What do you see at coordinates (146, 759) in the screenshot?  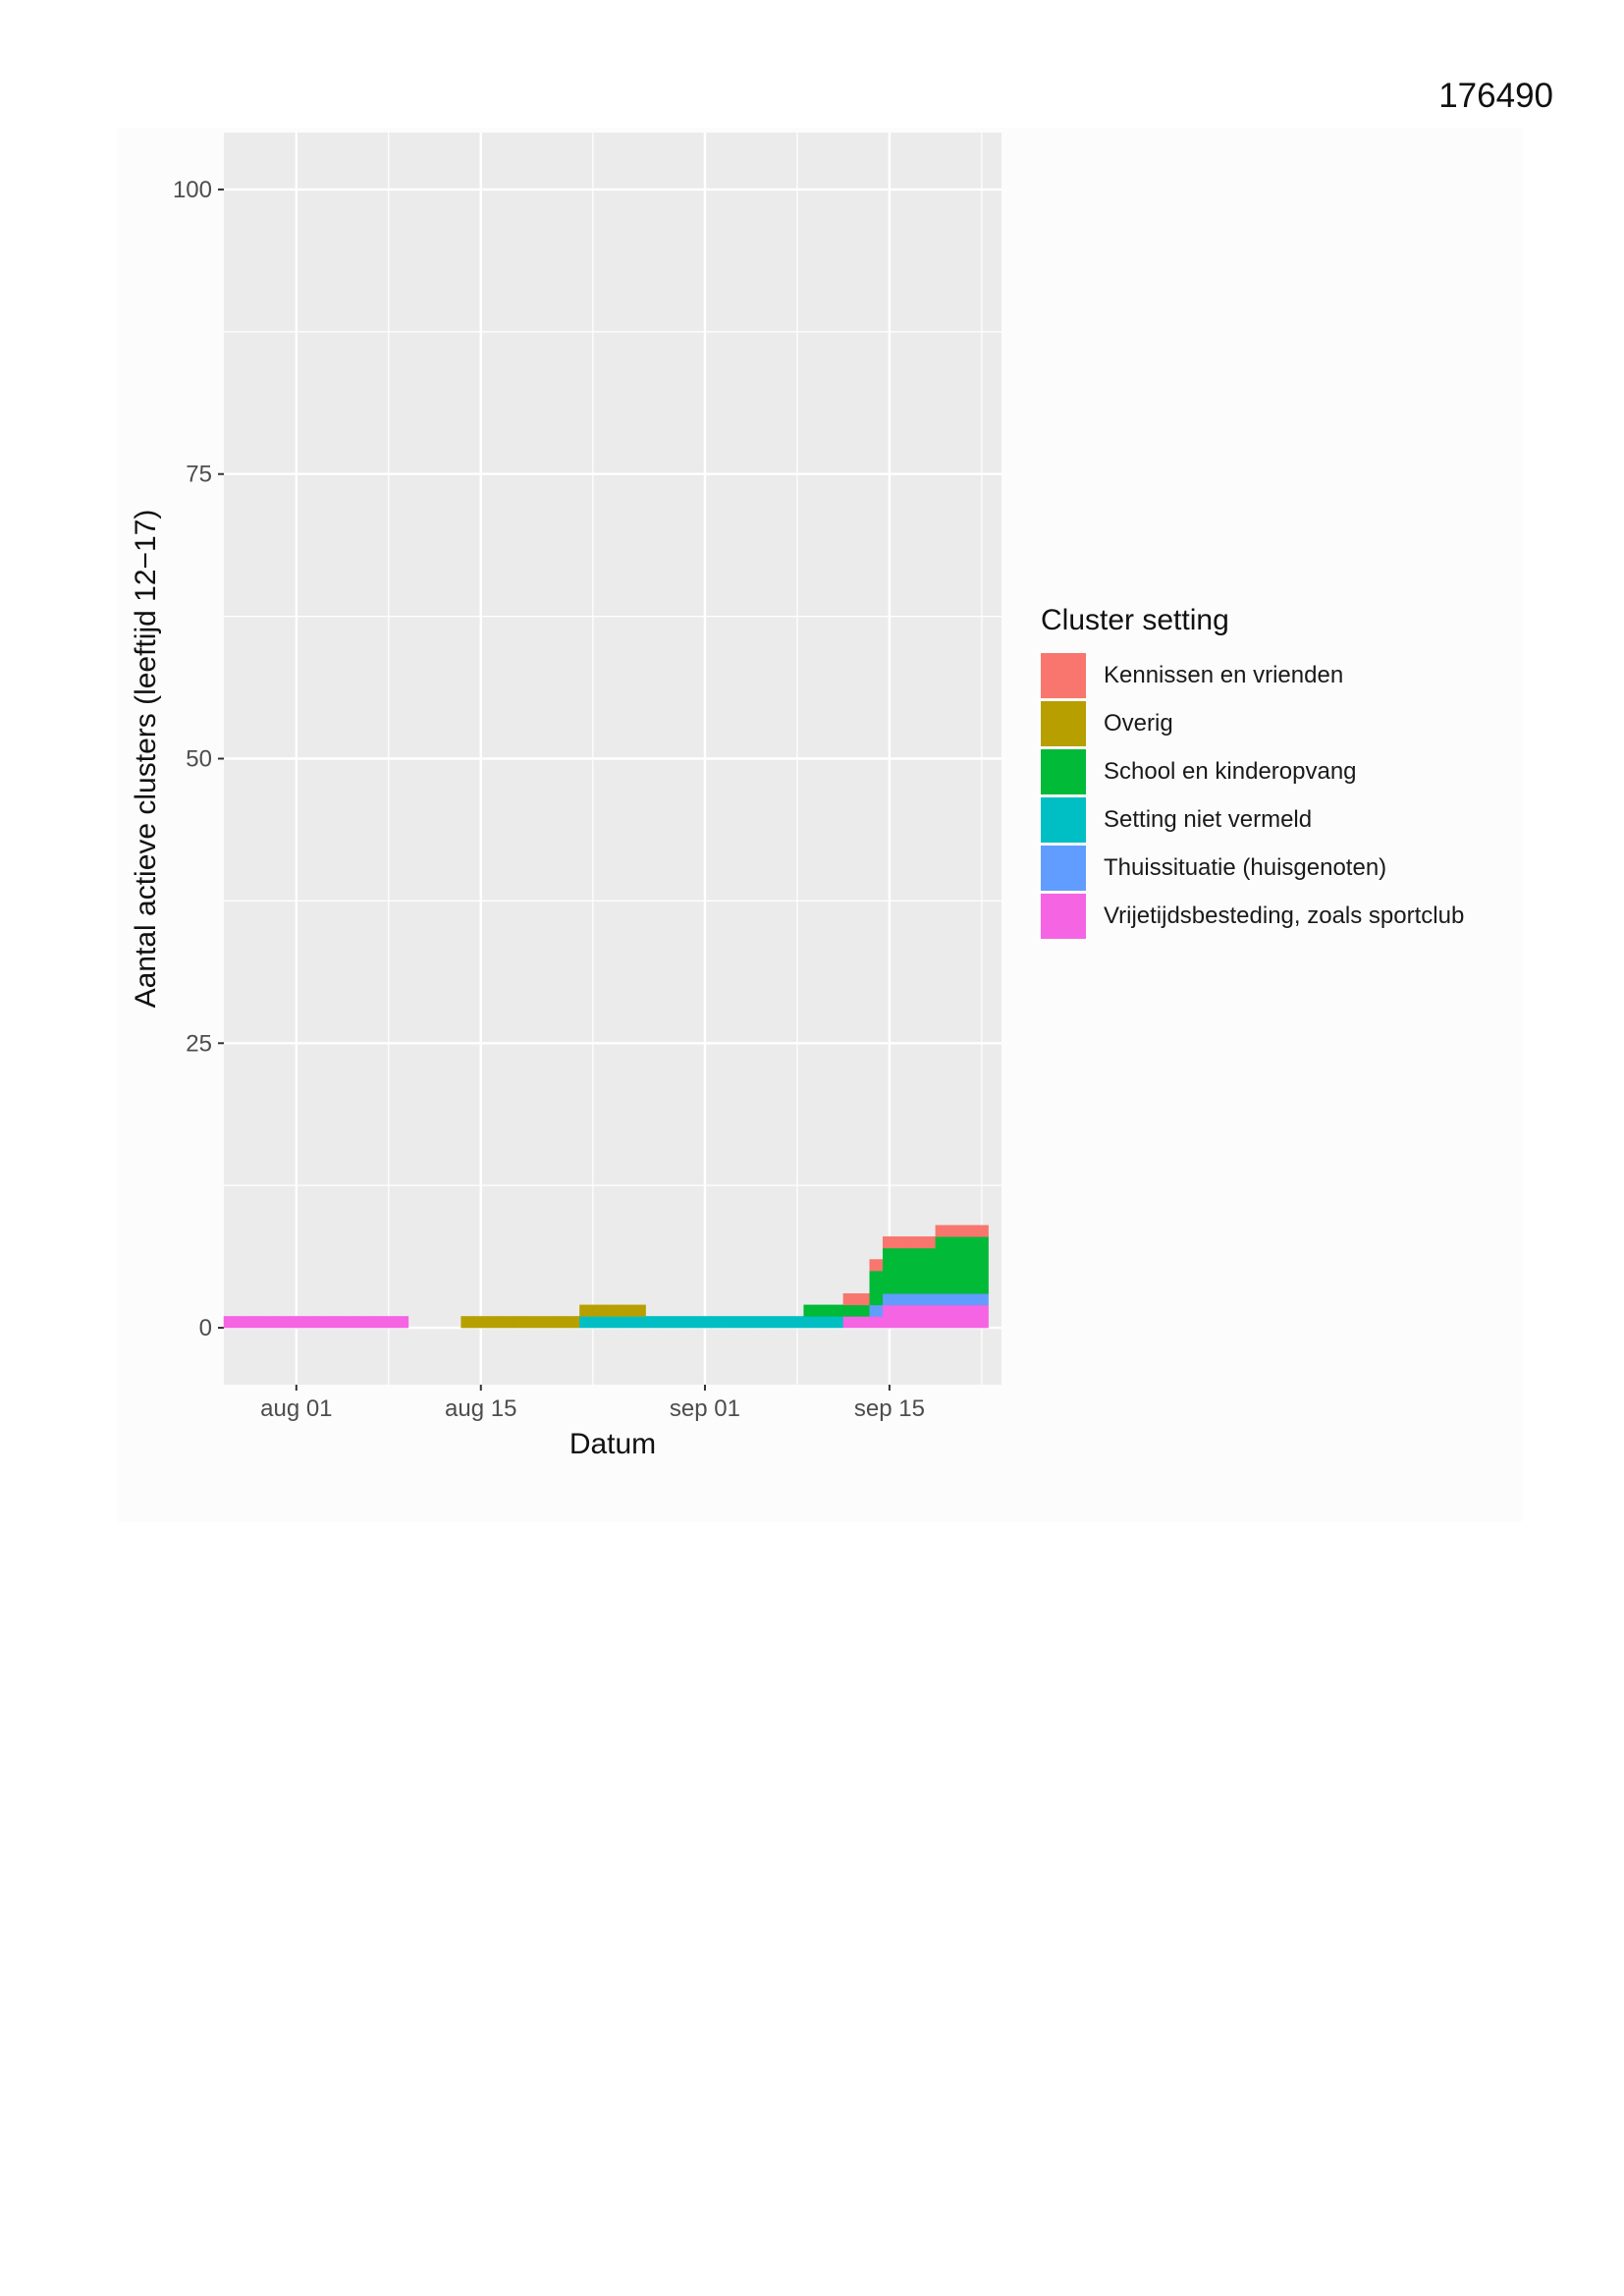 I see `y-axis-title: Aantal actieve clusters (leeftijd 12−17)` at bounding box center [146, 759].